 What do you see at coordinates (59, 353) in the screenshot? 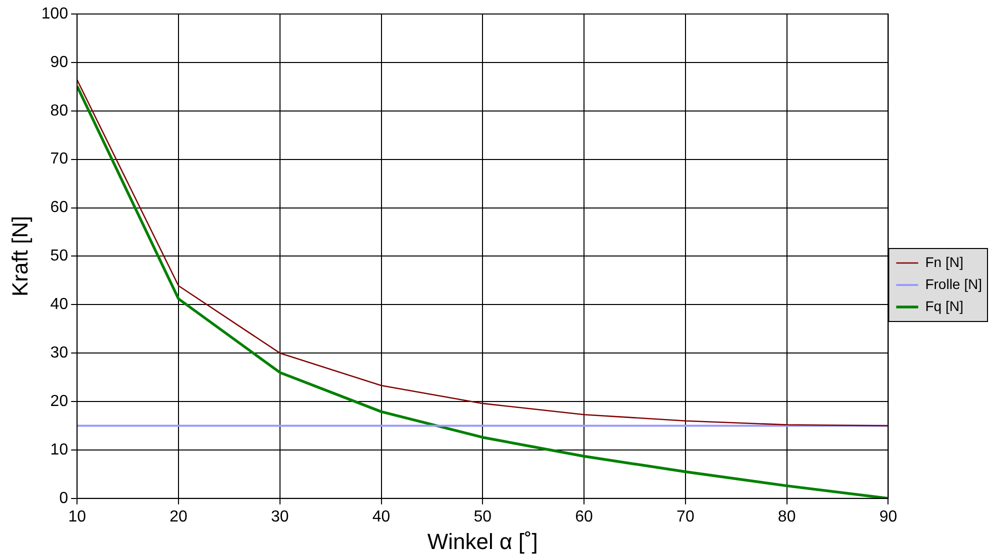
I see `y-tick-label: 30` at bounding box center [59, 353].